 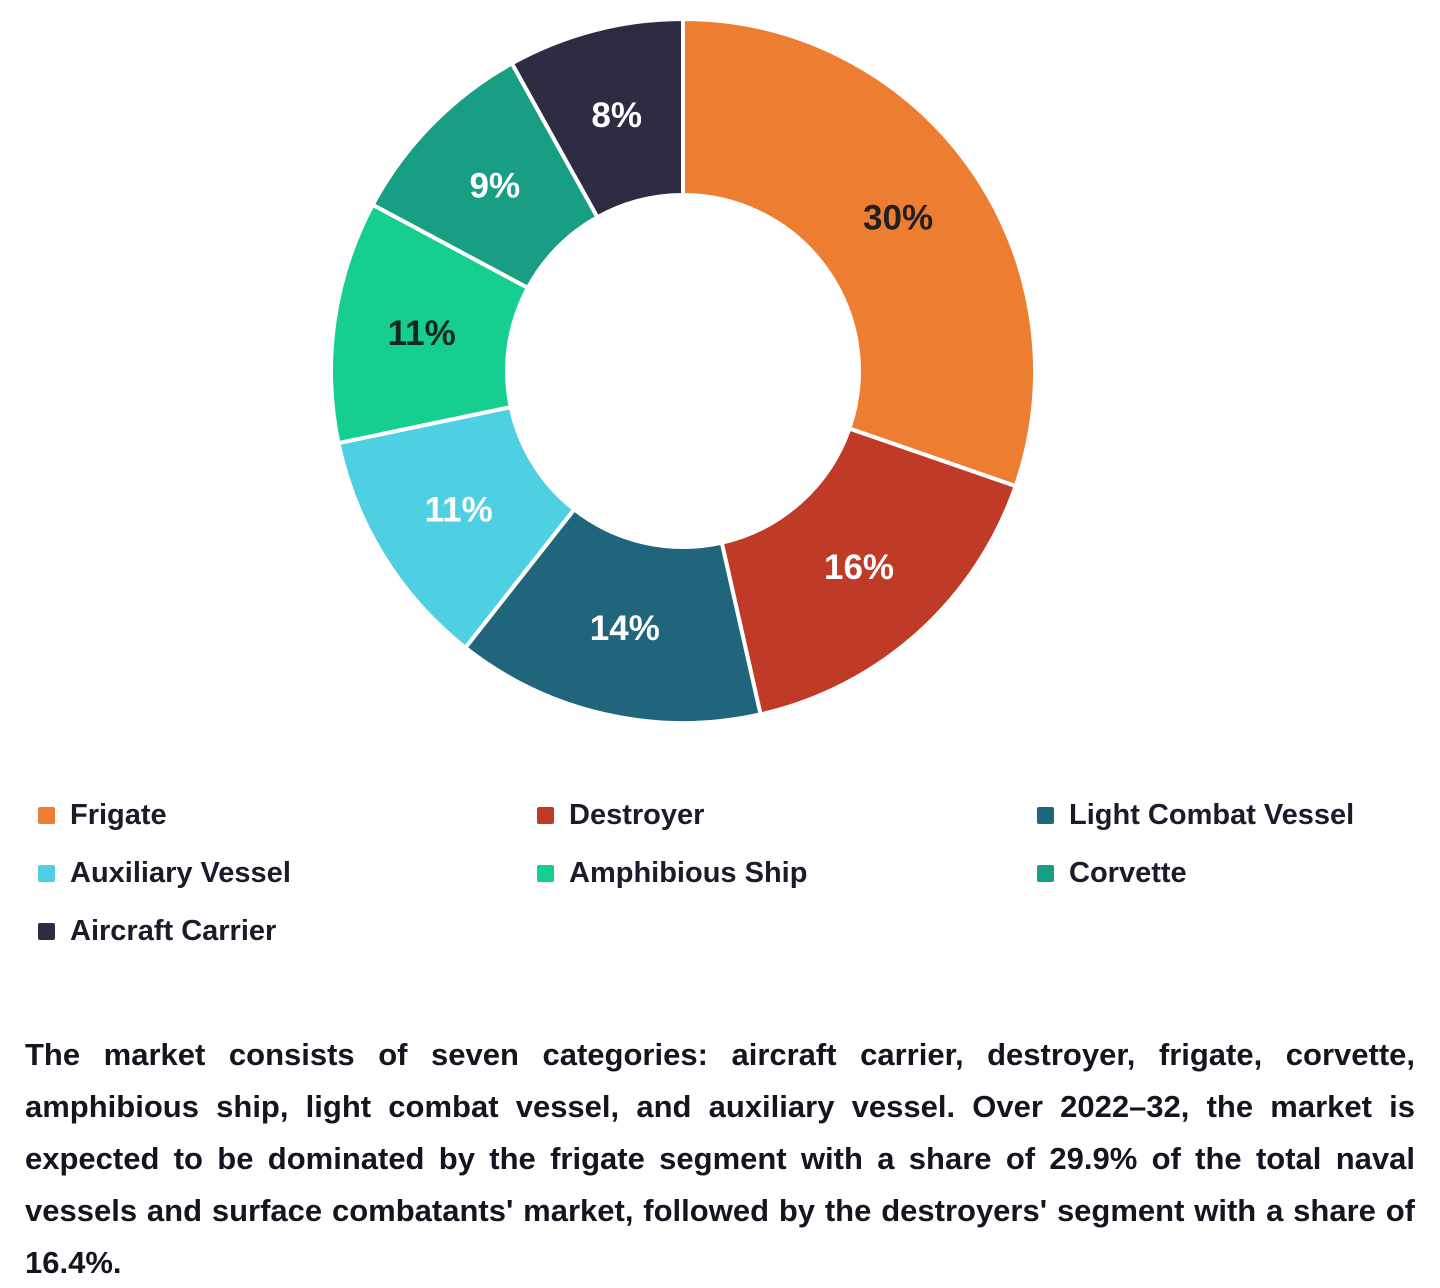 What do you see at coordinates (287, 931) in the screenshot?
I see `legend-item-aircraft-carrier: Aircraft Carrier` at bounding box center [287, 931].